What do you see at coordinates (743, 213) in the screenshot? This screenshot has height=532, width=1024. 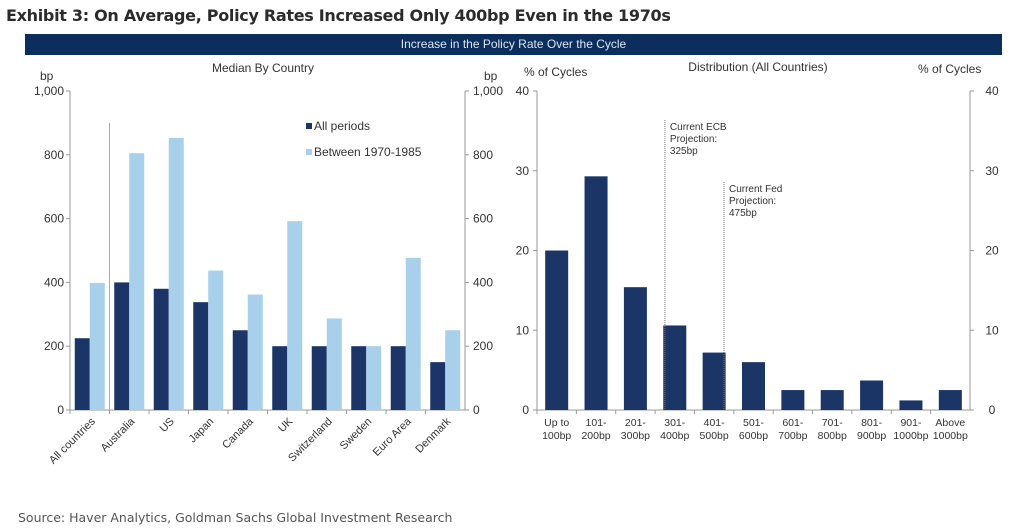 I see `projection-annotation: 475bp` at bounding box center [743, 213].